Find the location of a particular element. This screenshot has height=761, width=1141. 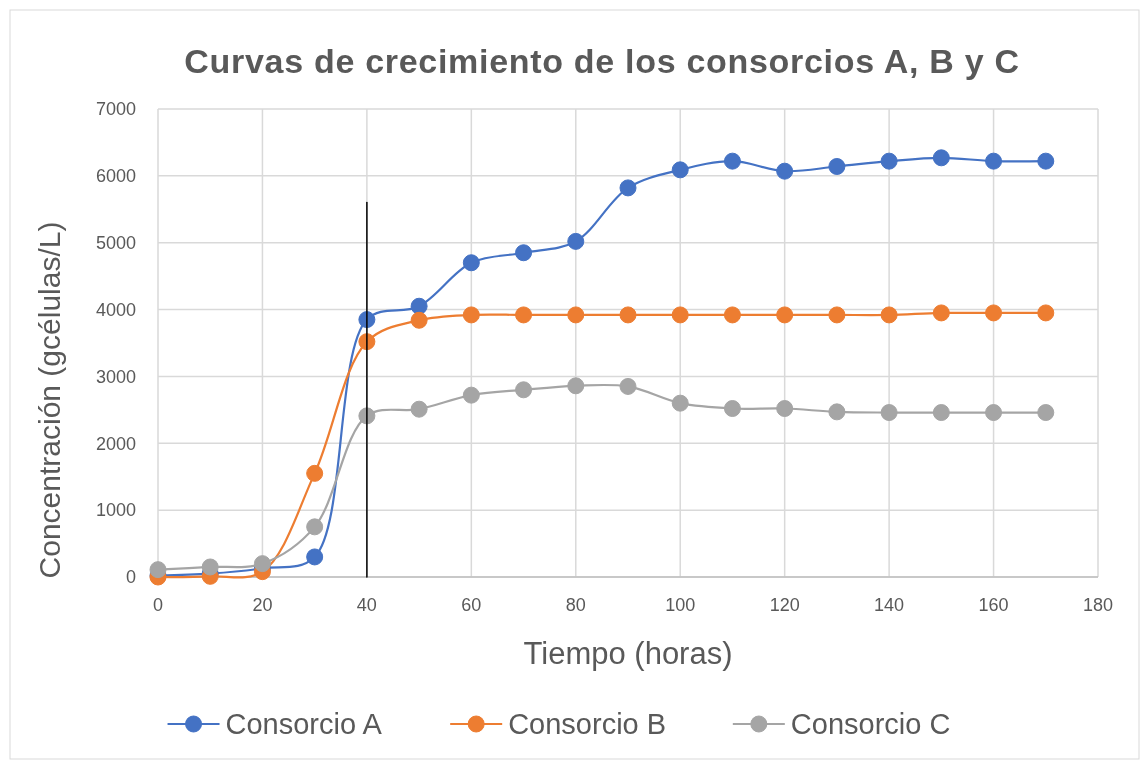

y-tick-label: 2000 is located at coordinates (115, 443).